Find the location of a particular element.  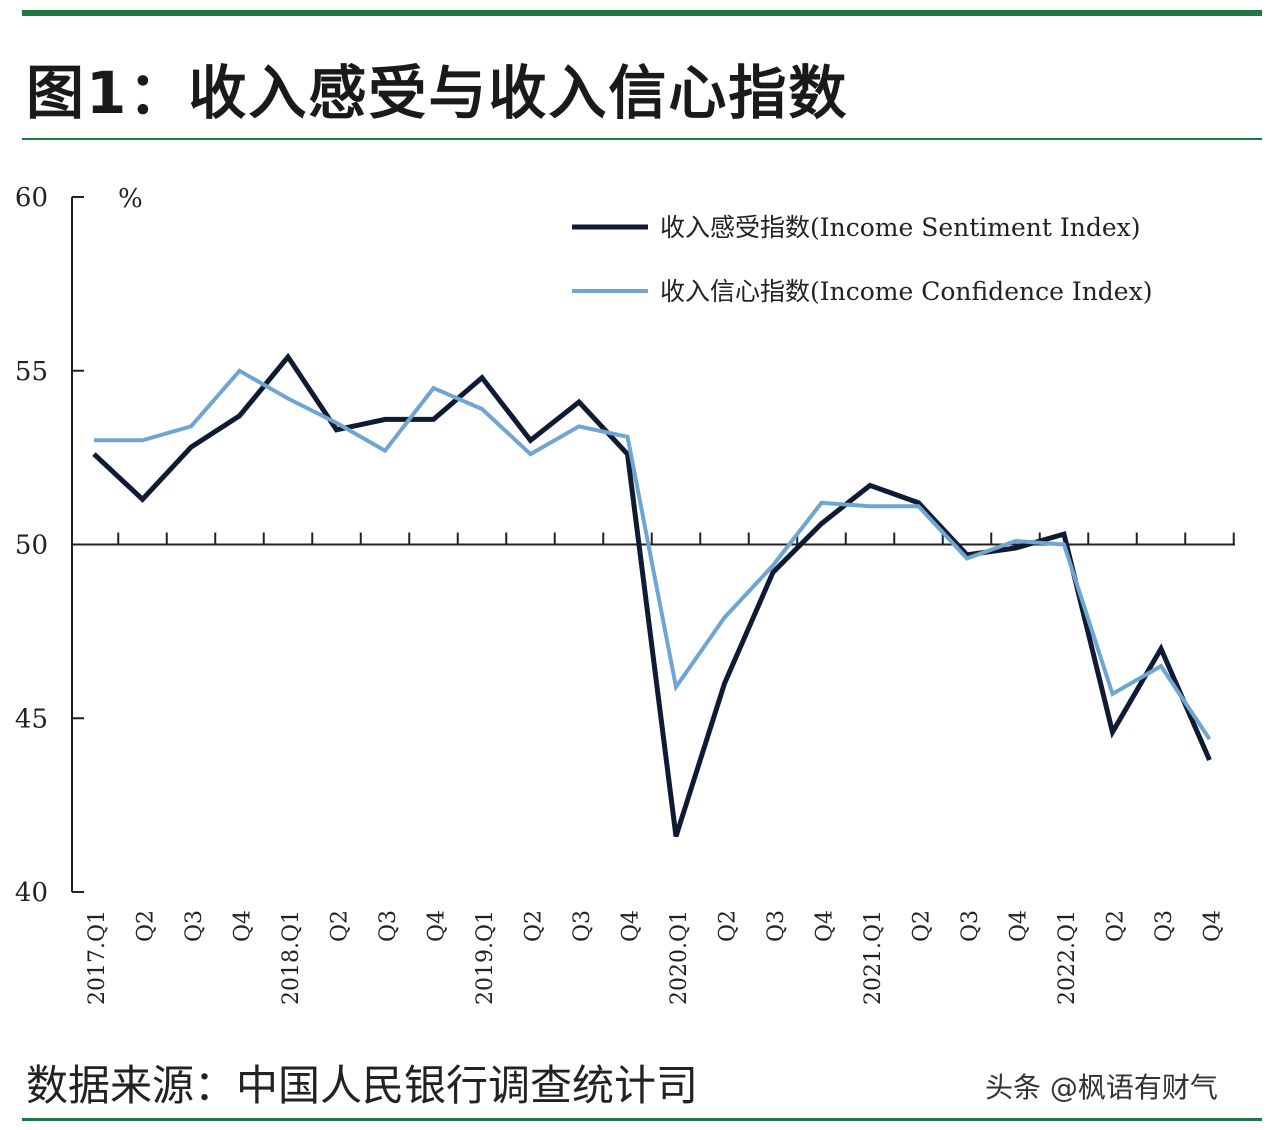

x-tick-label: 2019.Q1 is located at coordinates (485, 957).